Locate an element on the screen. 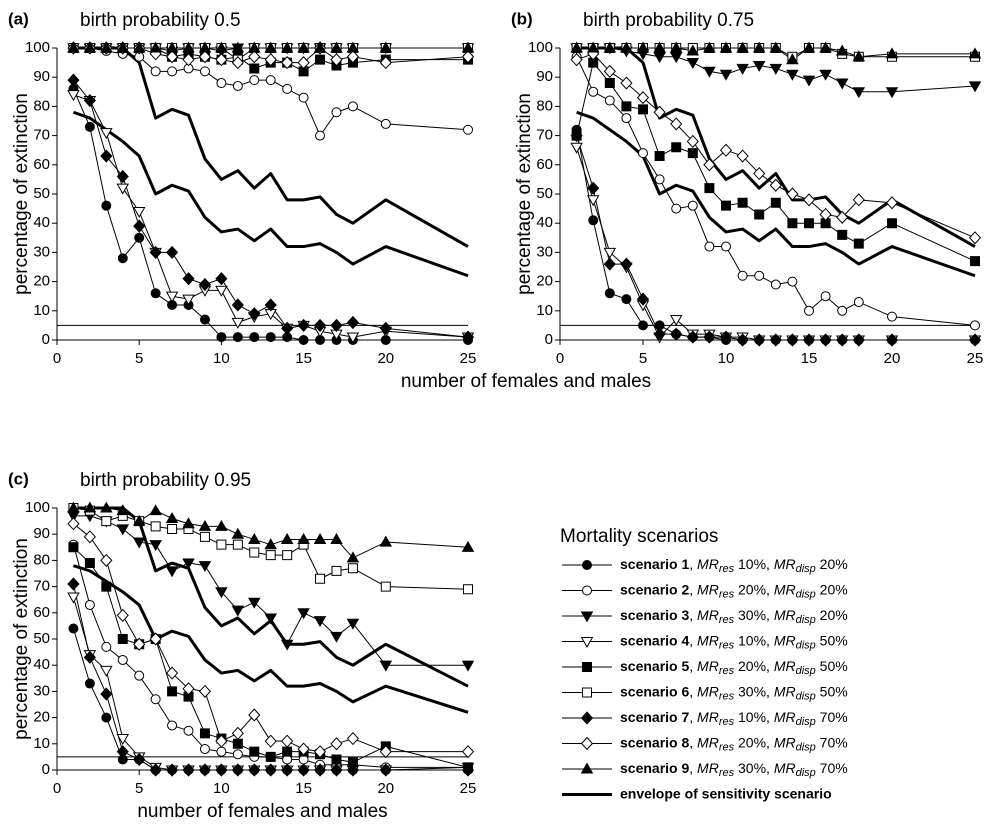 This screenshot has width=988, height=836. legend-title: Mortality scenarios is located at coordinates (639, 536).